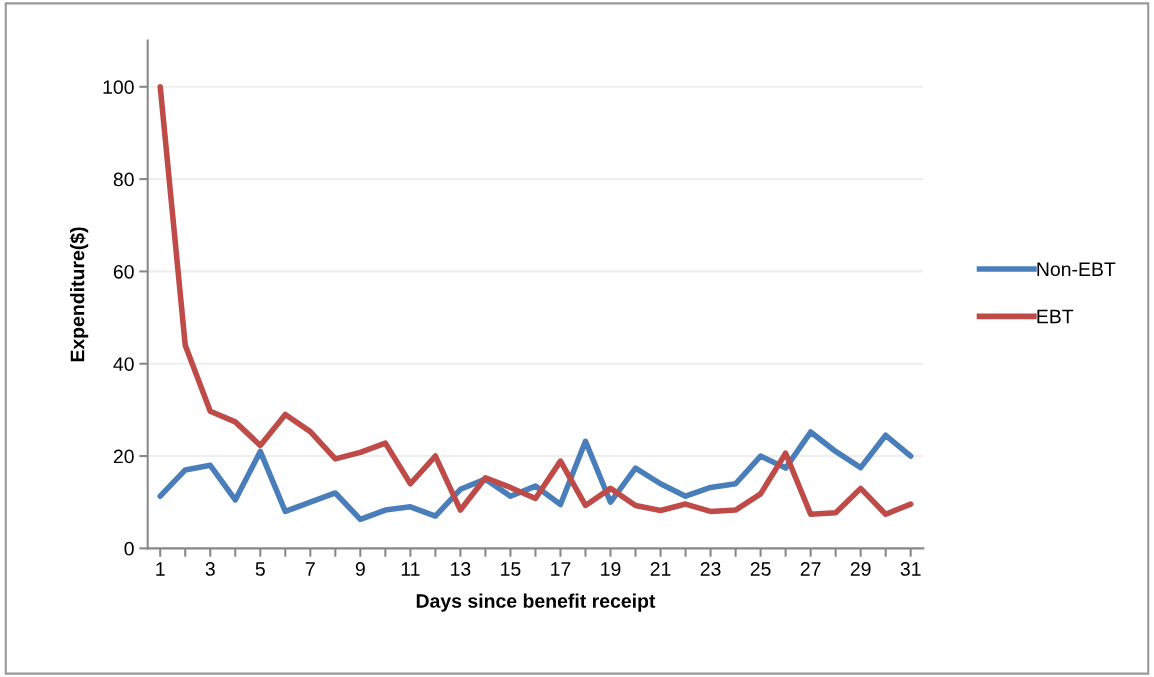 The image size is (1154, 677). What do you see at coordinates (860, 569) in the screenshot?
I see `x-tick-label: 29` at bounding box center [860, 569].